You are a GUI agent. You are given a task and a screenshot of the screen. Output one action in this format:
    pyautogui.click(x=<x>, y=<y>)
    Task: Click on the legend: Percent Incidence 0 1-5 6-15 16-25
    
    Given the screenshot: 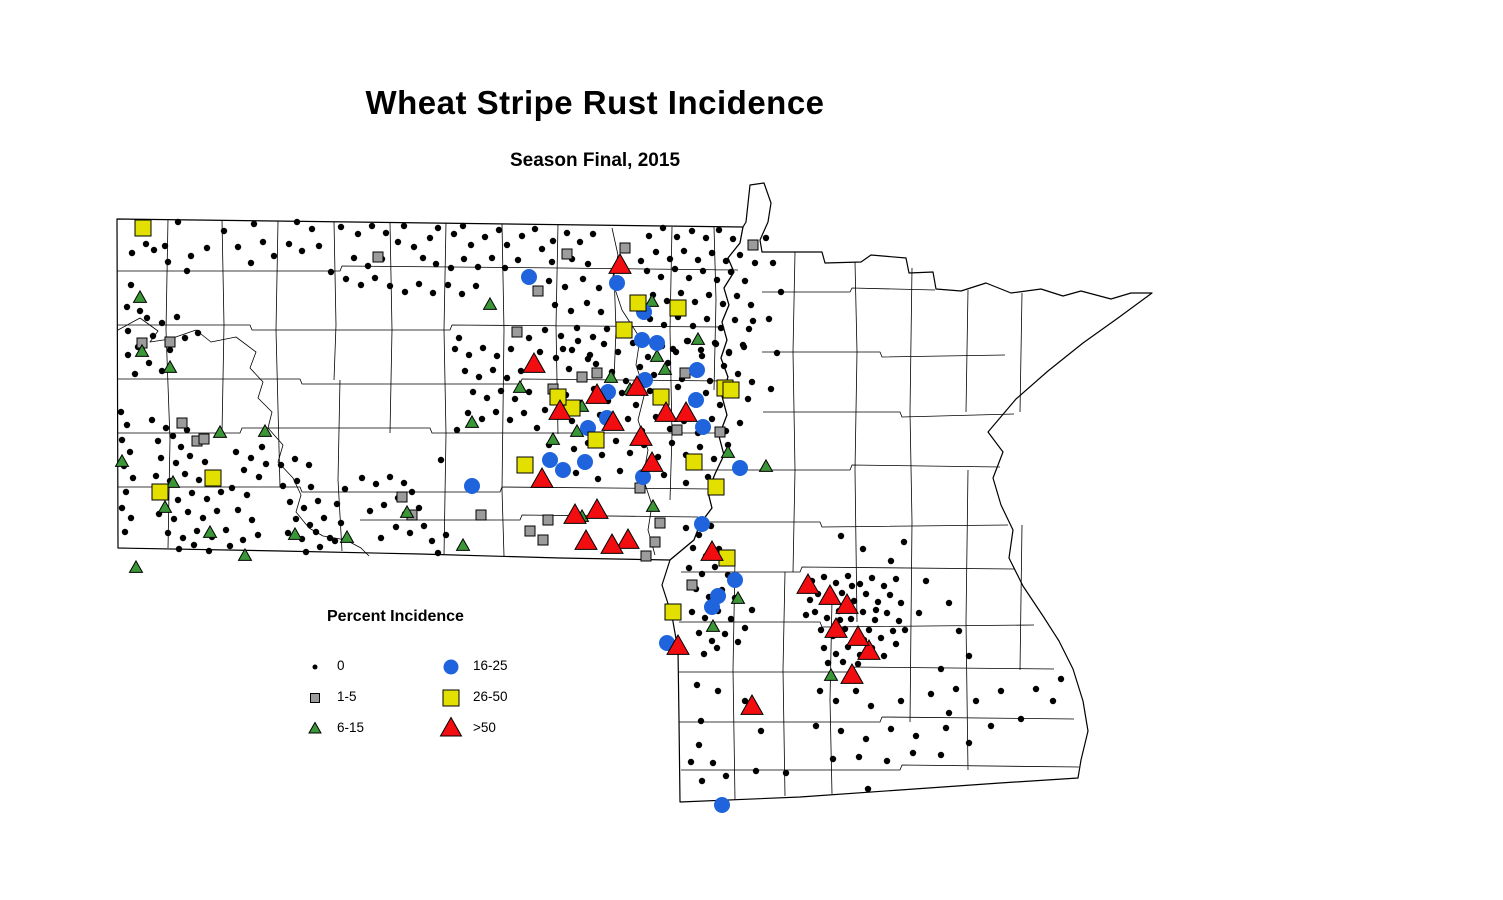 What is the action you would take?
    pyautogui.click(x=465, y=672)
    